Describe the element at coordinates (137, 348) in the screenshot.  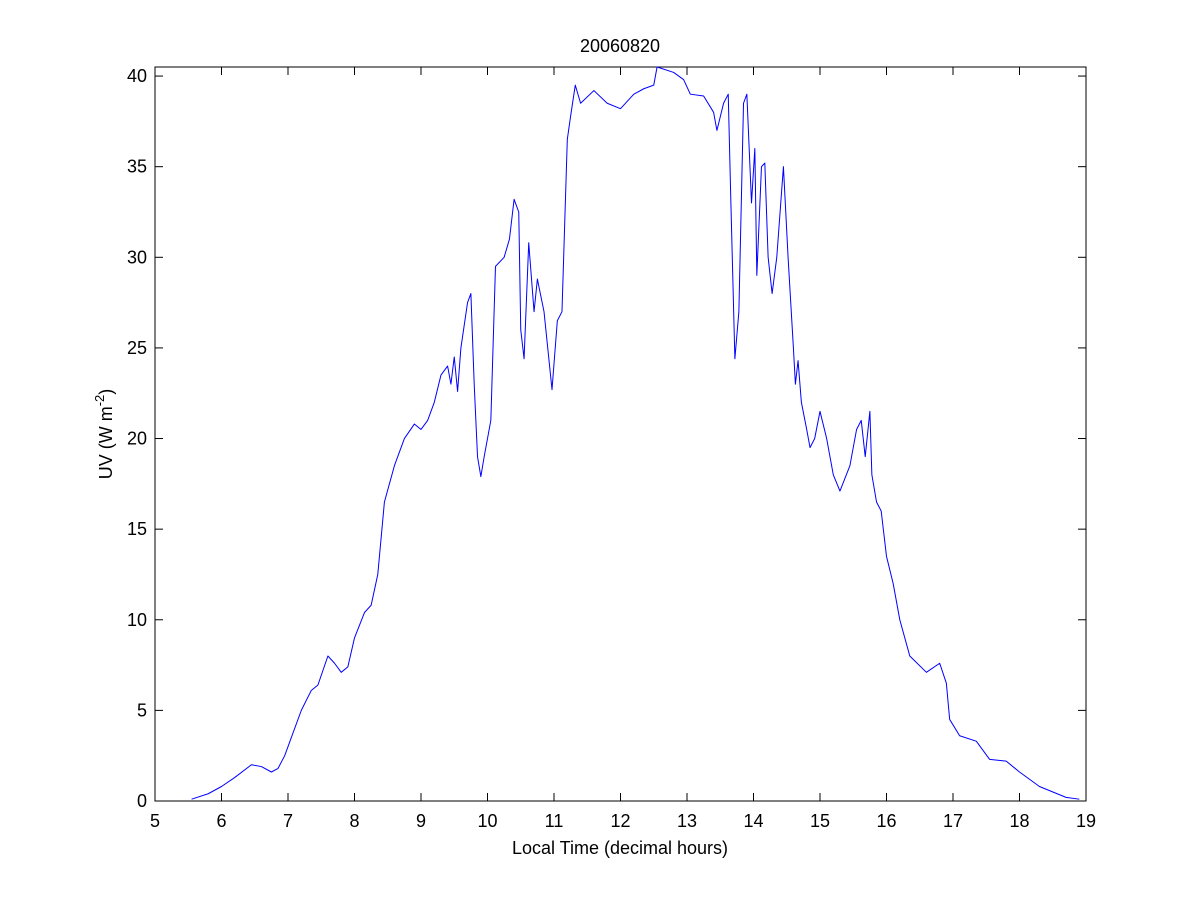
I see `y-tick-label: 25` at that location.